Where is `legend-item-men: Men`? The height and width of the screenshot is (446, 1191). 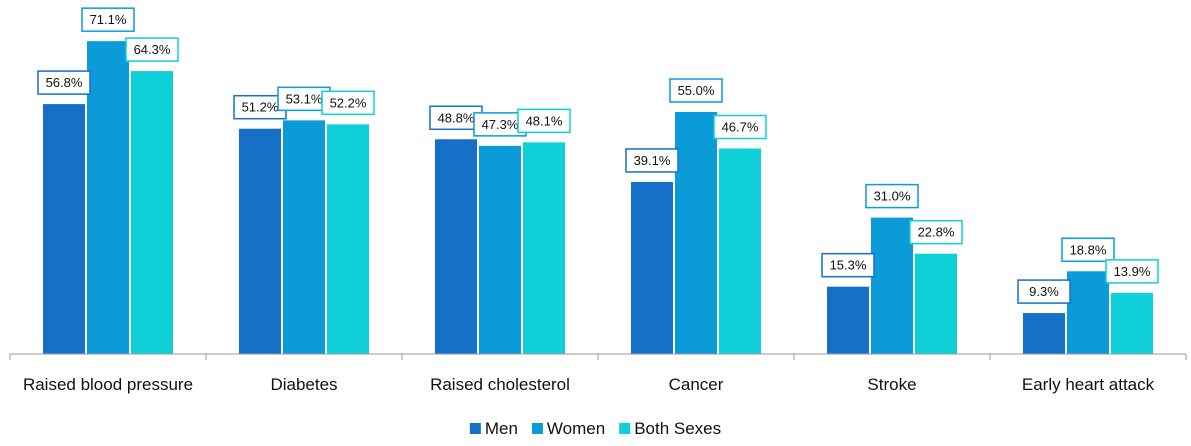
legend-item-men: Men is located at coordinates (493, 428).